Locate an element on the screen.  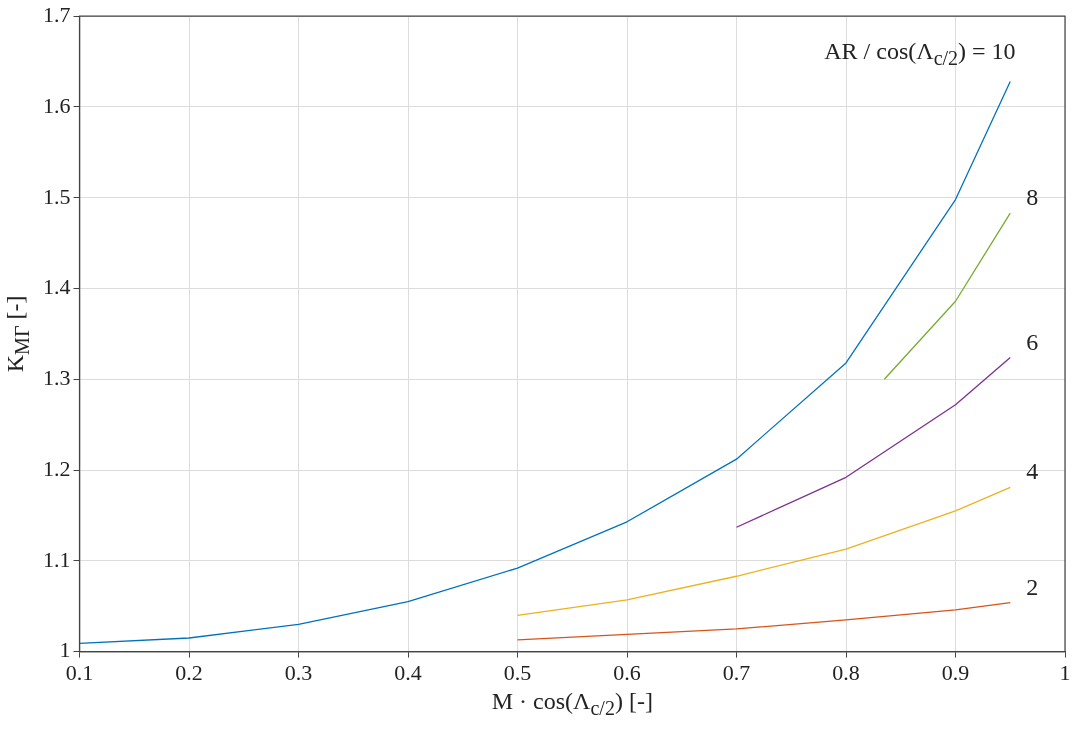
series-label: AR / cos(Λ$_{c/2}$) = 10 is located at coordinates (920, 53).